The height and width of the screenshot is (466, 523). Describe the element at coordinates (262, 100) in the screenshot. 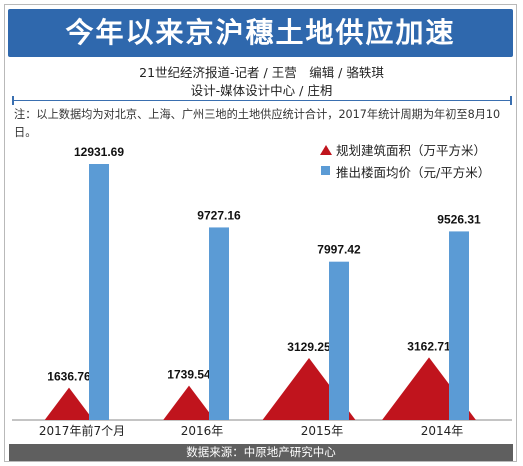

I see `divider-line` at that location.